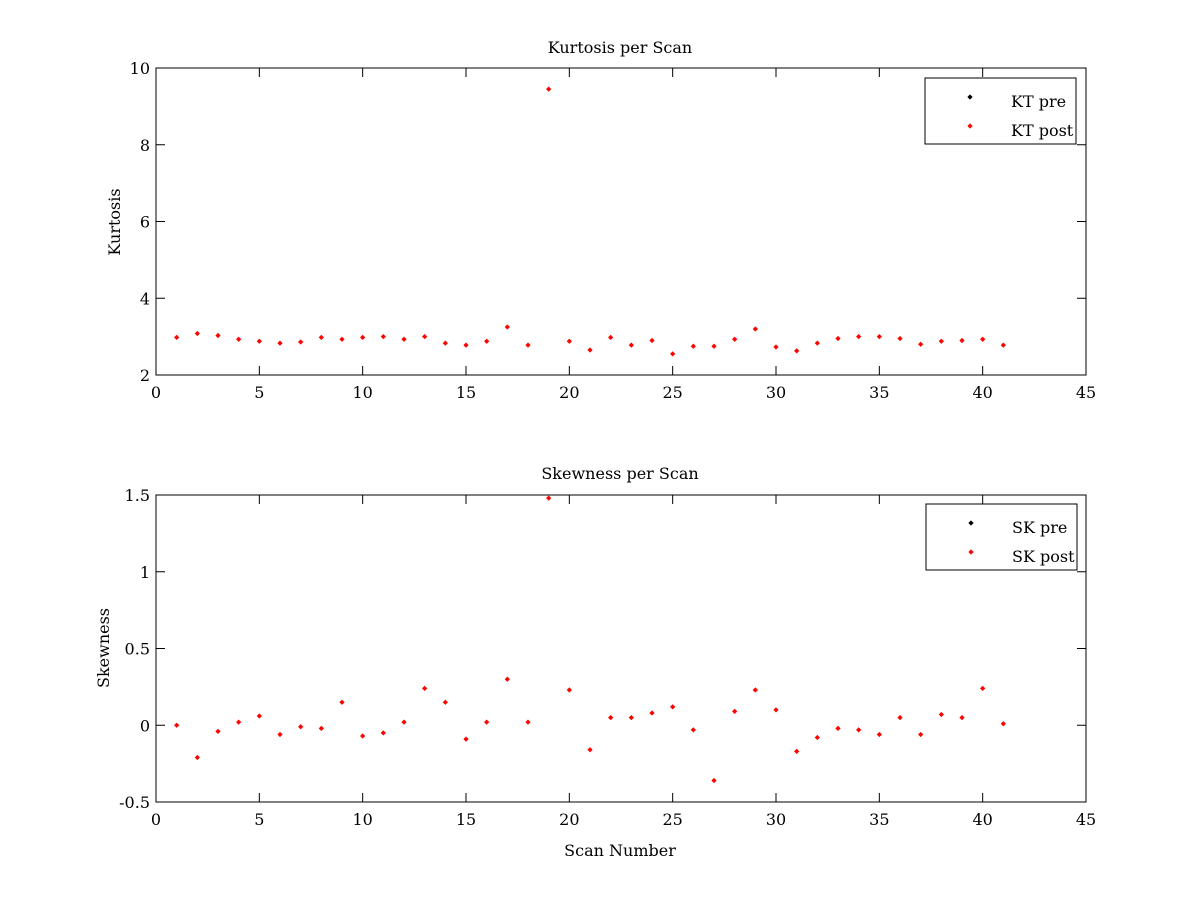  I want to click on skewness-x-tick-label: 30, so click(776, 819).